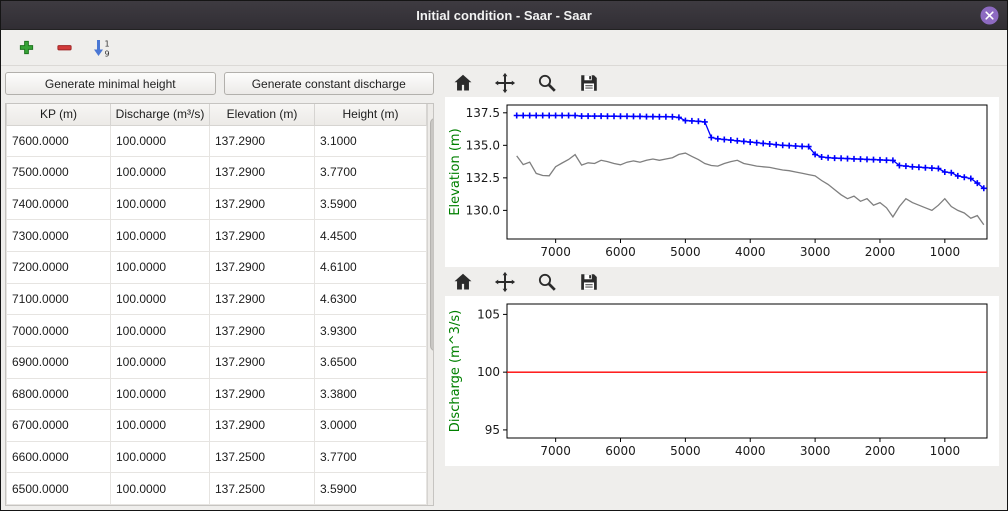 The width and height of the screenshot is (1008, 511). Describe the element at coordinates (262, 115) in the screenshot. I see `col-header-elevation: Elevation (m)` at that location.